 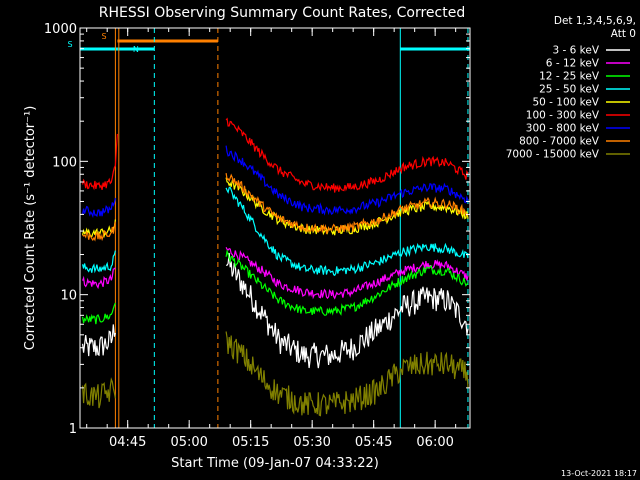 I want to click on y-tick-label: 10, so click(x=68, y=296).